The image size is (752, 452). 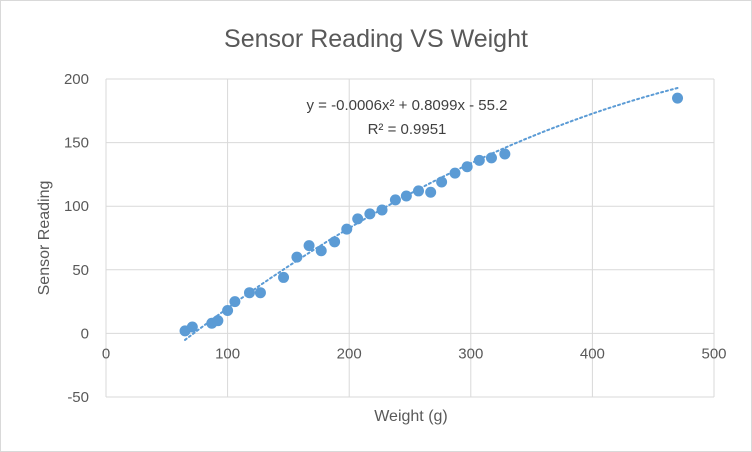 What do you see at coordinates (44, 238) in the screenshot?
I see `y-axis-title: Sensor Reading` at bounding box center [44, 238].